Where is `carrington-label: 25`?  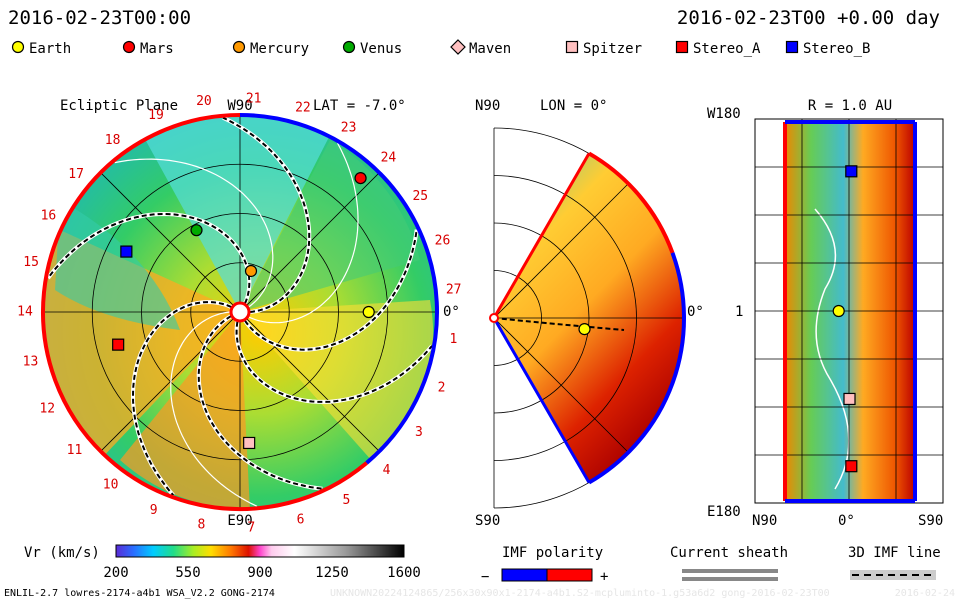
carrington-label: 25 is located at coordinates (420, 196).